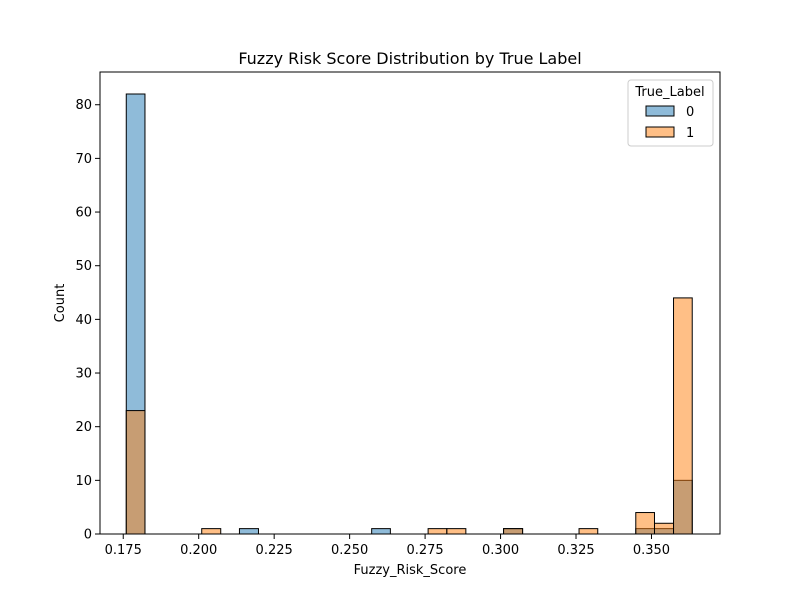 Image resolution: width=800 pixels, height=600 pixels. Describe the element at coordinates (575, 550) in the screenshot. I see `x-tick-label: 0.325` at that location.